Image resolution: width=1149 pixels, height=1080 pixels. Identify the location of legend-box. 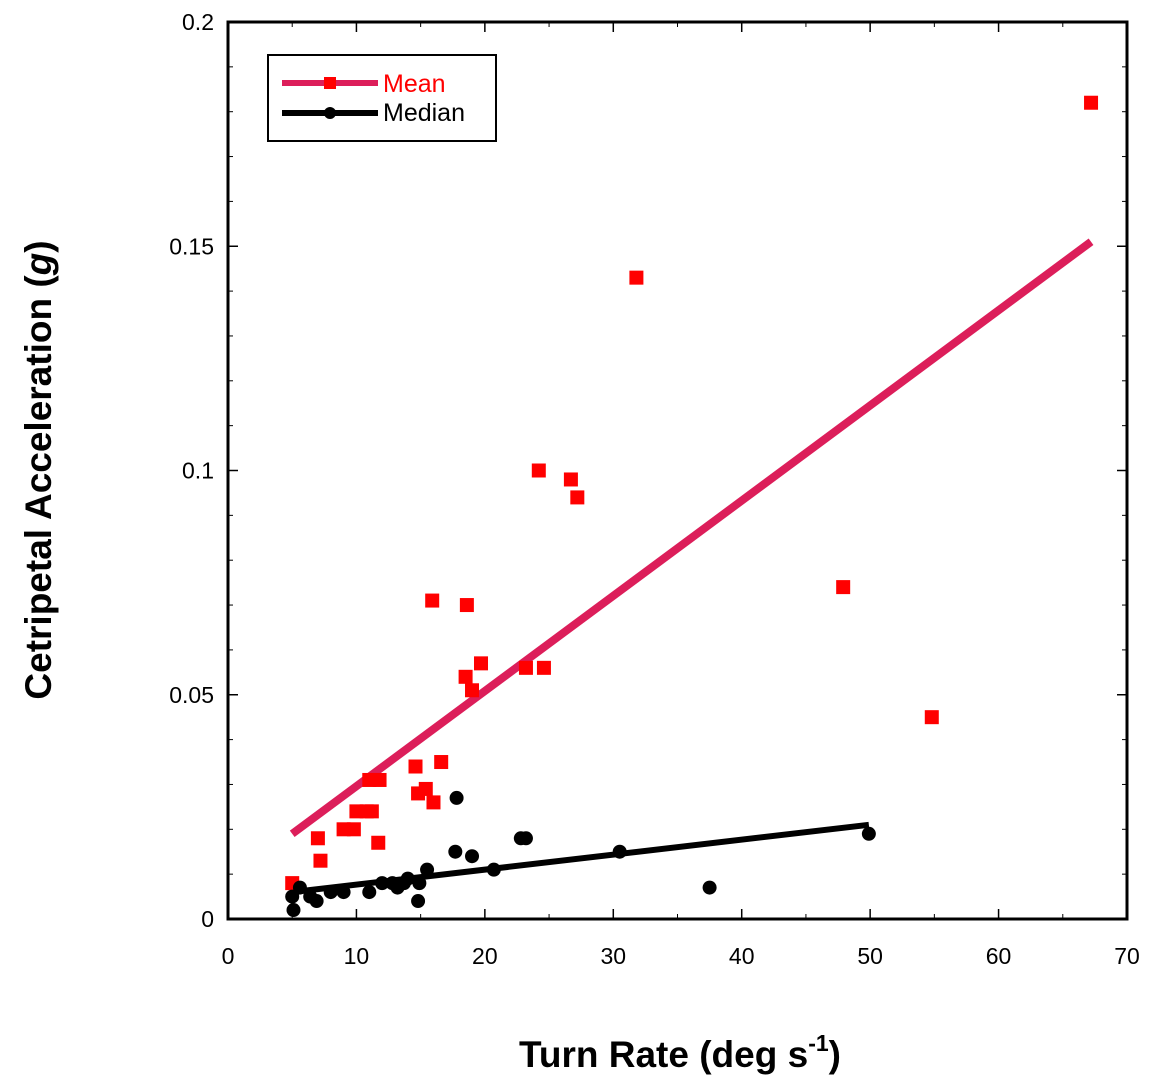
(382, 98).